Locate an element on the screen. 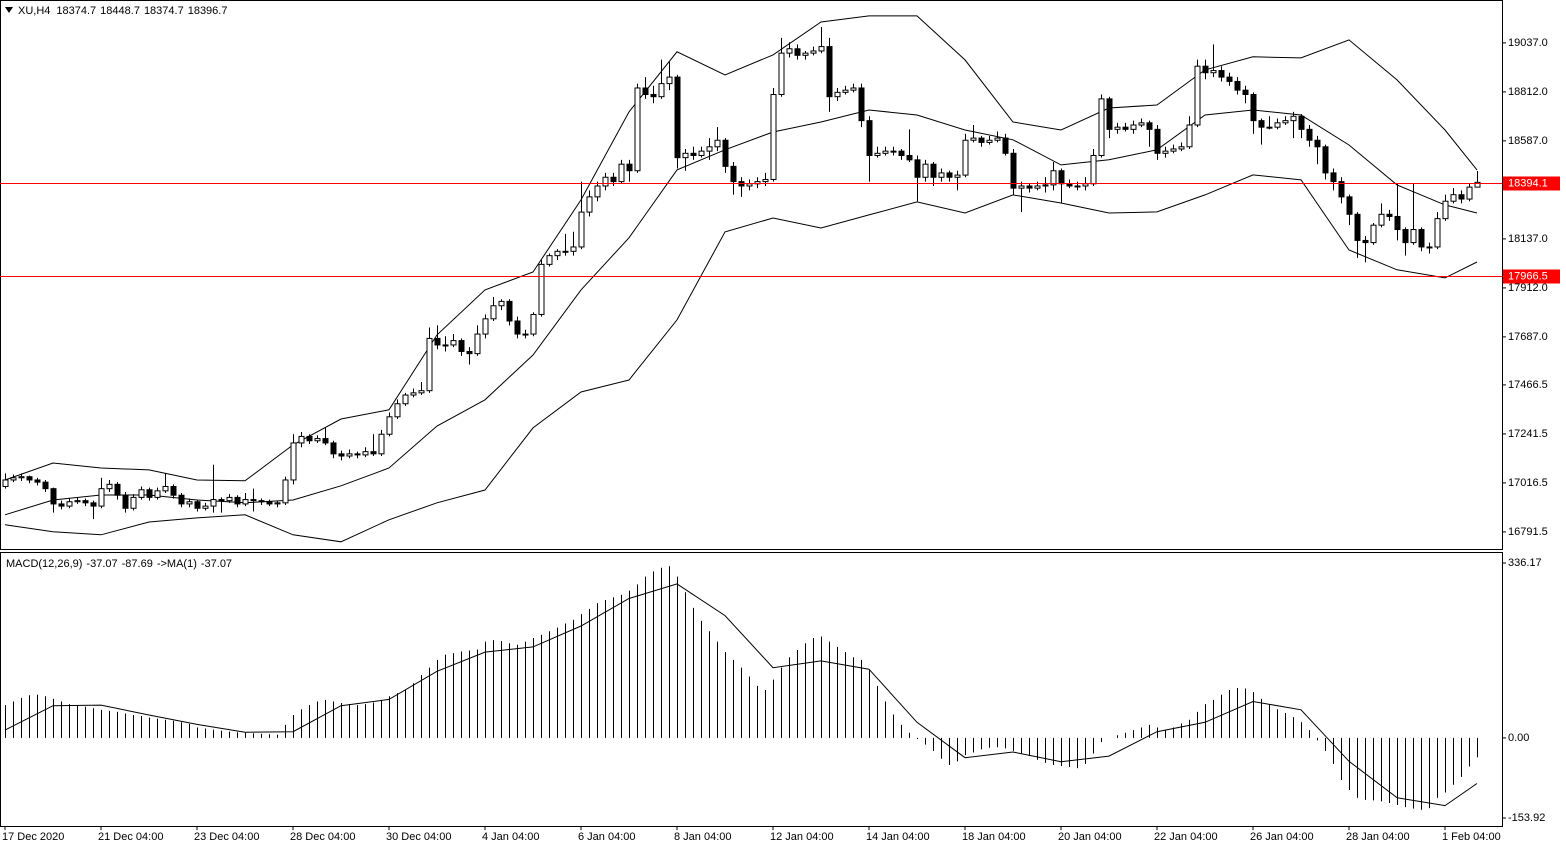 The width and height of the screenshot is (1566, 850). low: 18374.7 is located at coordinates (164, 11).